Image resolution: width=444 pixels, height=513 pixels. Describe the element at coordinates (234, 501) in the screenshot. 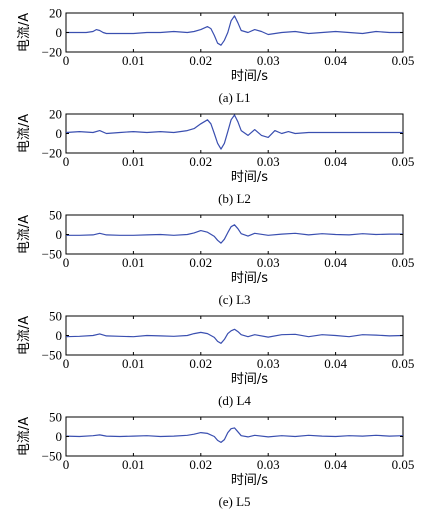

I see `subplot-caption: (e) L5` at that location.